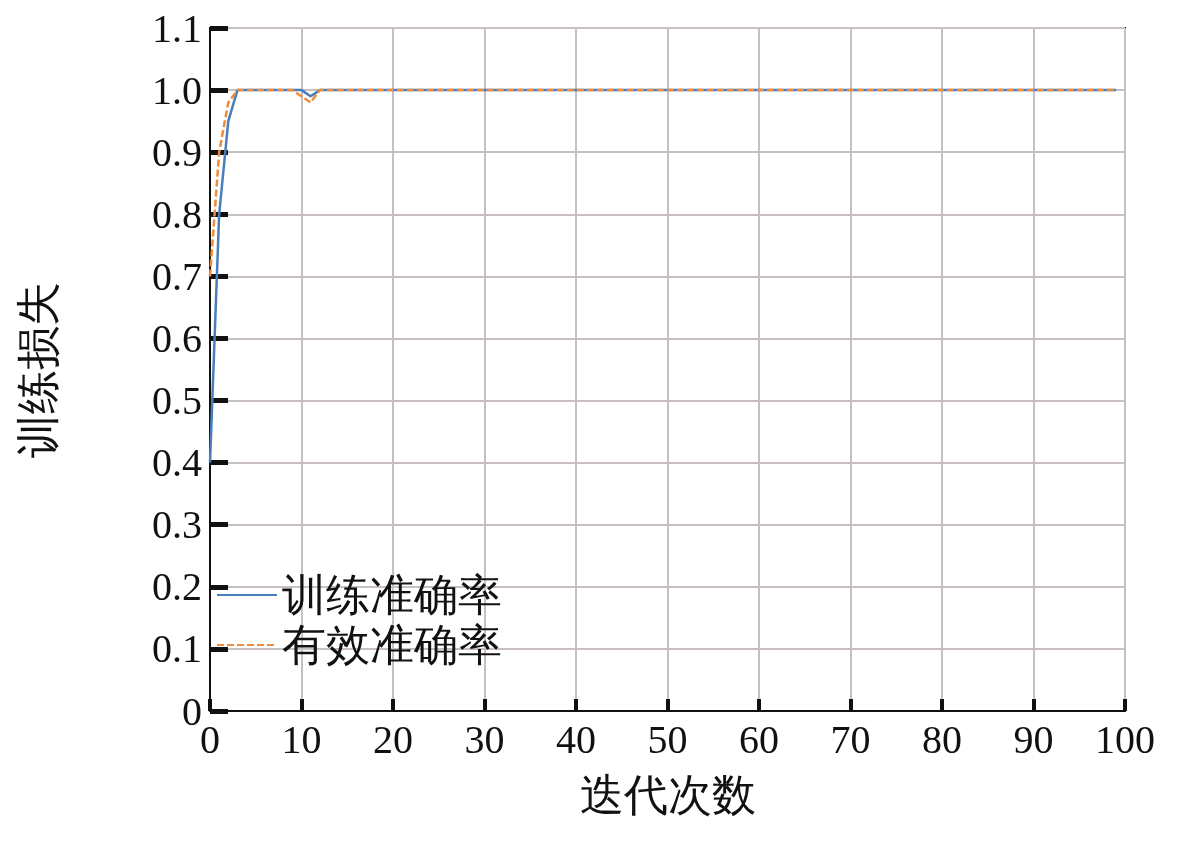 The height and width of the screenshot is (862, 1183). Describe the element at coordinates (177, 338) in the screenshot. I see `y-tick-label: 0.6` at that location.